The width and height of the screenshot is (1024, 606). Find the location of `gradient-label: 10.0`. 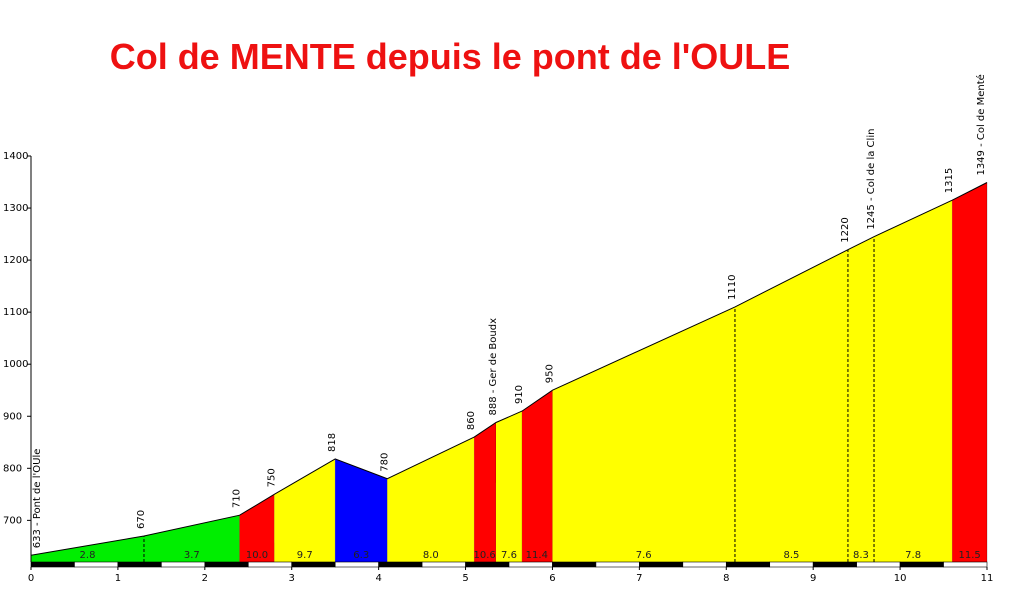

gradient-label: 10.0 is located at coordinates (257, 555).